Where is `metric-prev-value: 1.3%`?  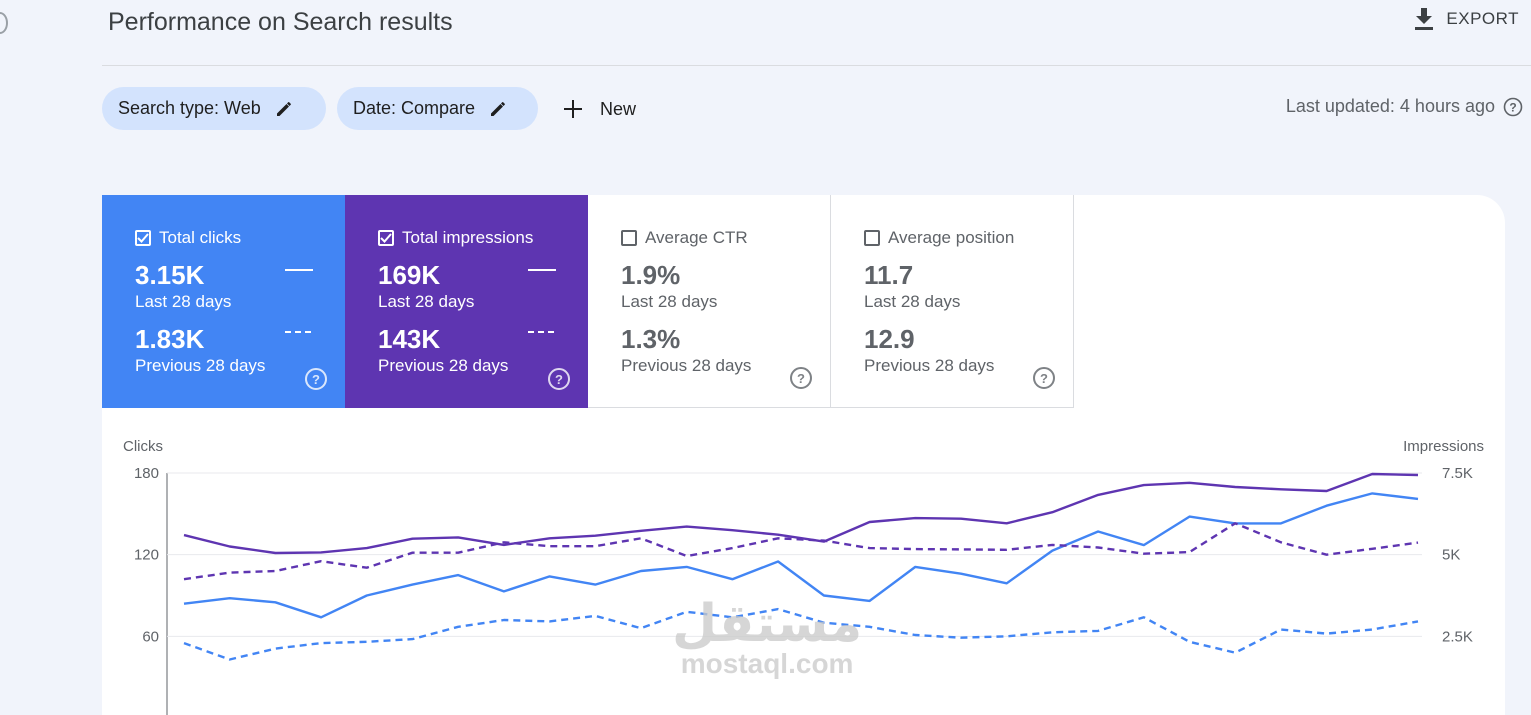 metric-prev-value: 1.3% is located at coordinates (651, 339).